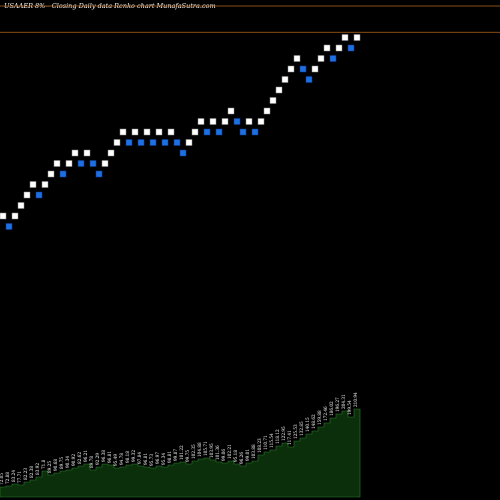  Describe the element at coordinates (73, 460) in the screenshot. I see `volume-label: 90.92` at that location.